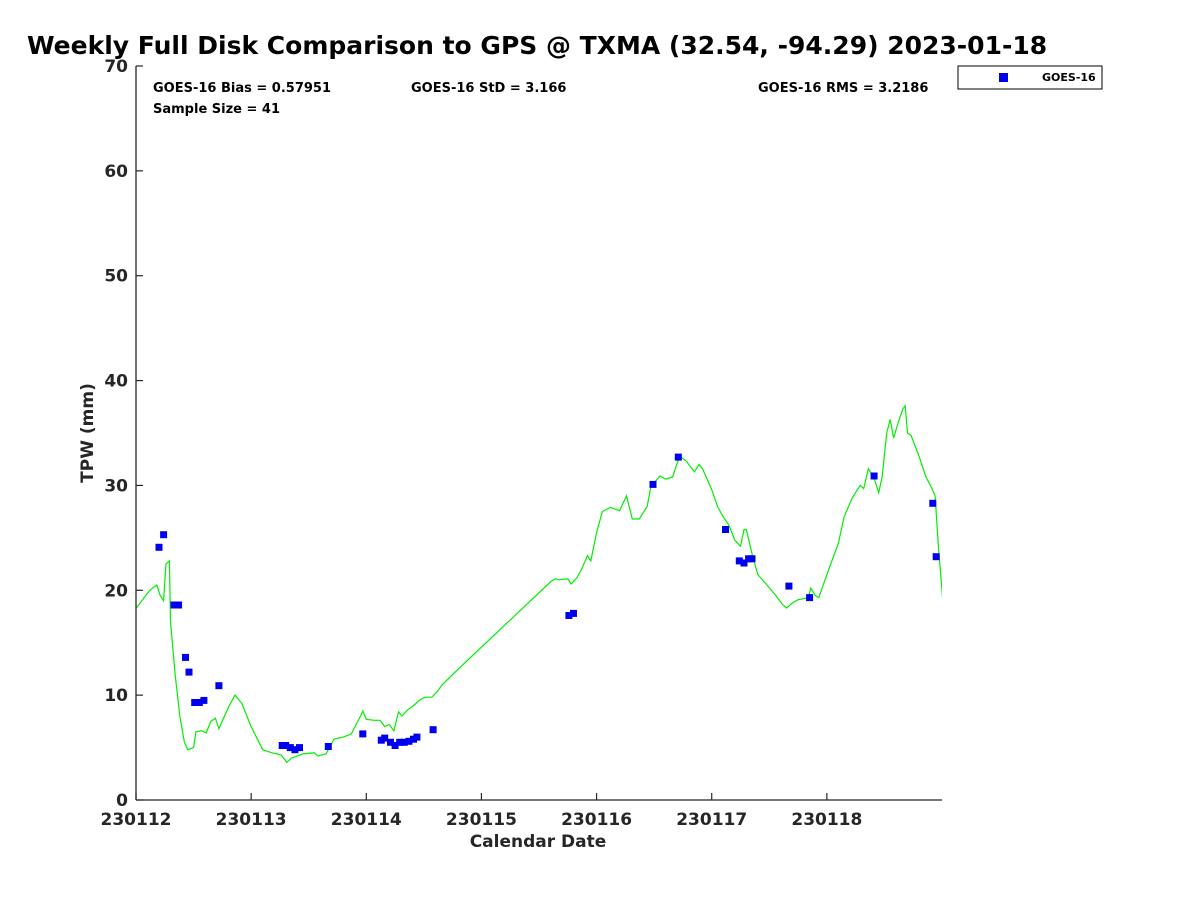 The height and width of the screenshot is (900, 1200). Describe the element at coordinates (216, 109) in the screenshot. I see `stat-sample-size: Sample Size = 41` at that location.